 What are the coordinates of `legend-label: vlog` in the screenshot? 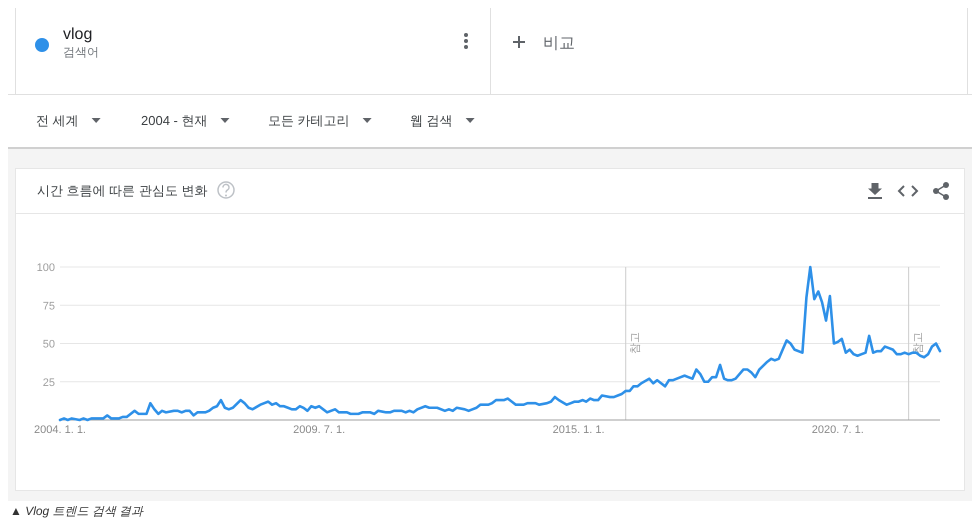 It's located at (77, 34).